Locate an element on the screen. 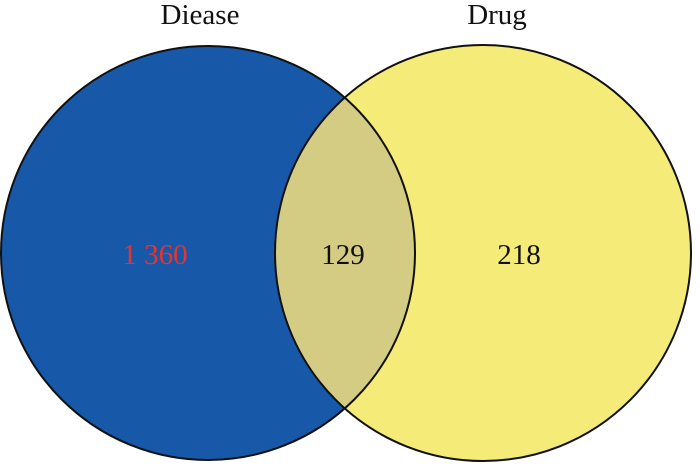 The image size is (700, 469). intersection-count: 129 is located at coordinates (343, 255).